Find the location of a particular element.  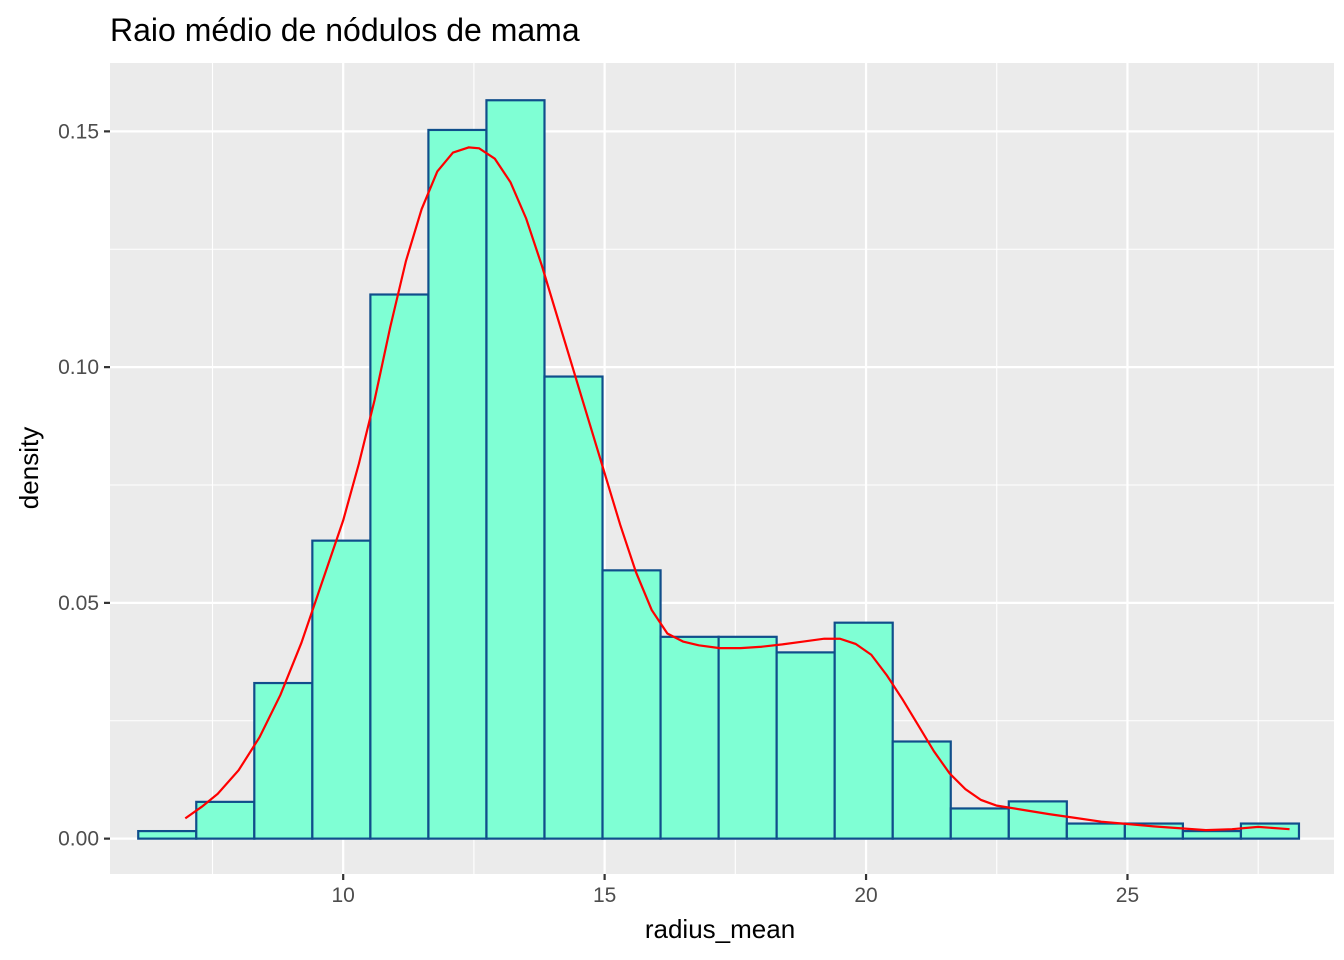

y-tick-label: 0.15 is located at coordinates (78, 131).